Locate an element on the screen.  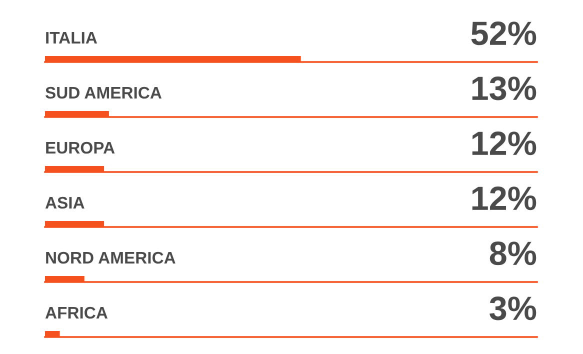
y-tick-label: ASIA is located at coordinates (64, 202).